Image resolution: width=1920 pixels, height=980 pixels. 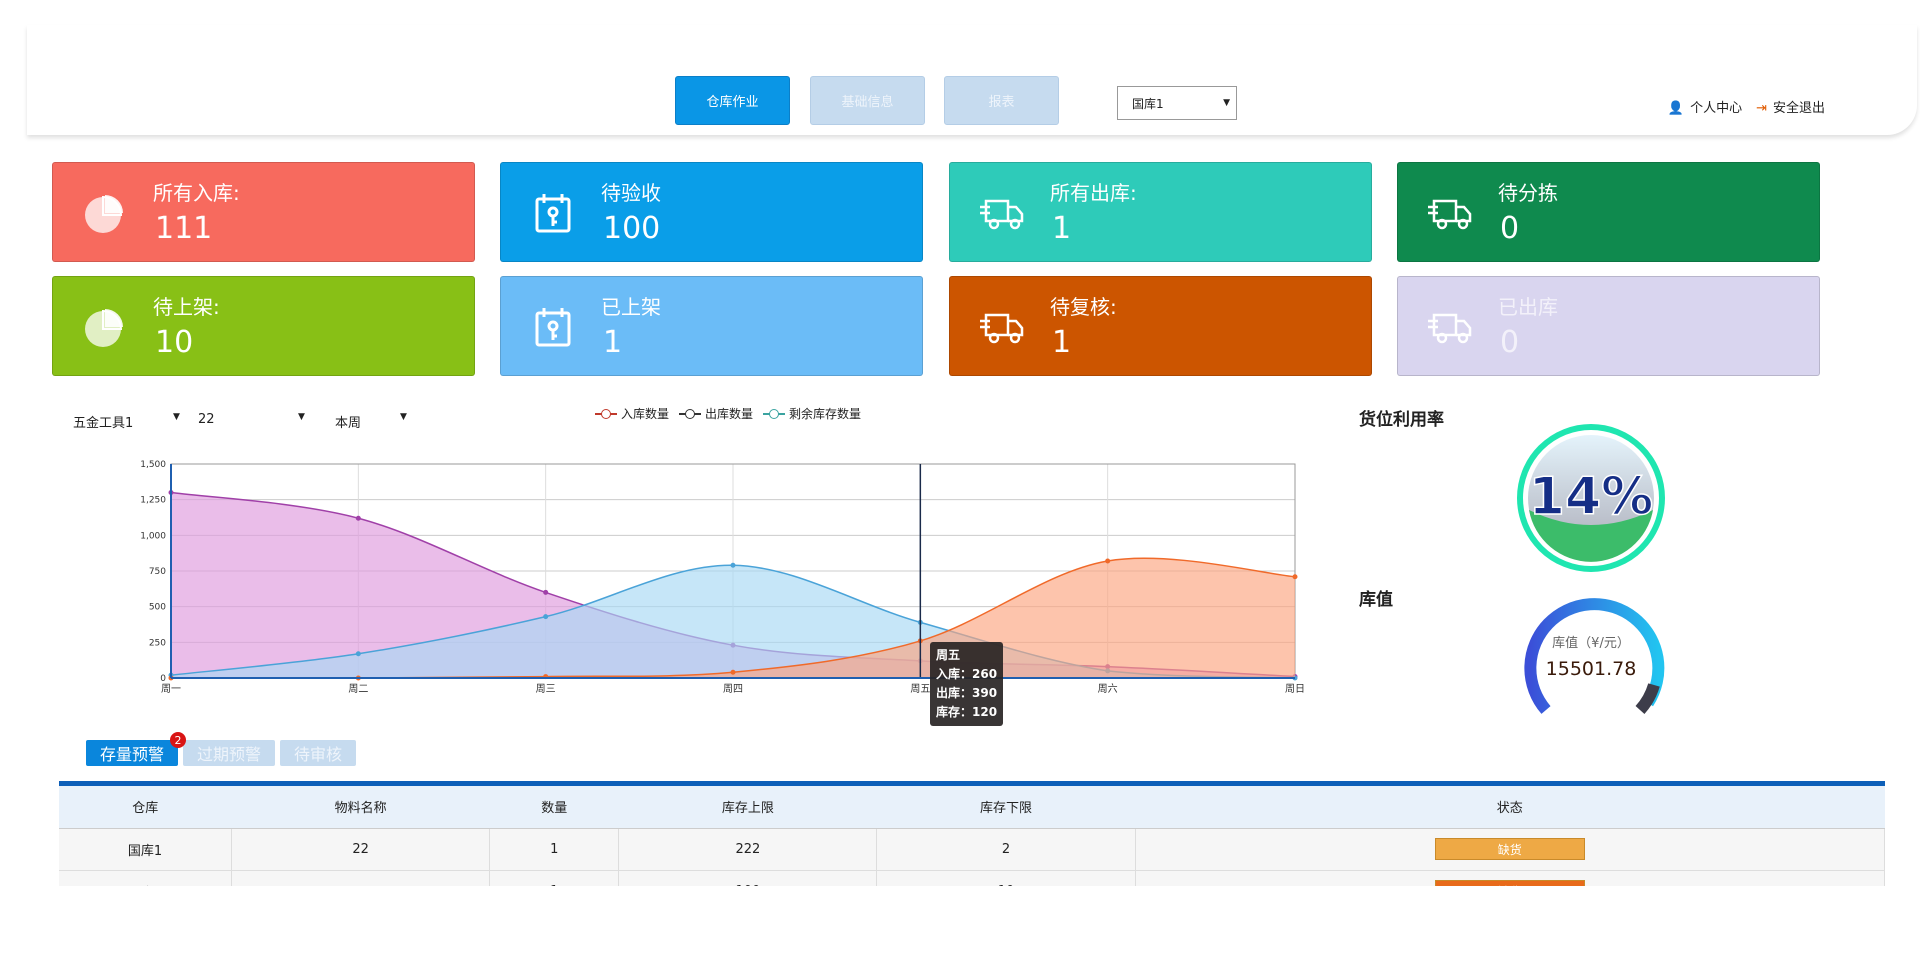 I want to click on legend-label: 剩余库存数量, so click(x=825, y=414).